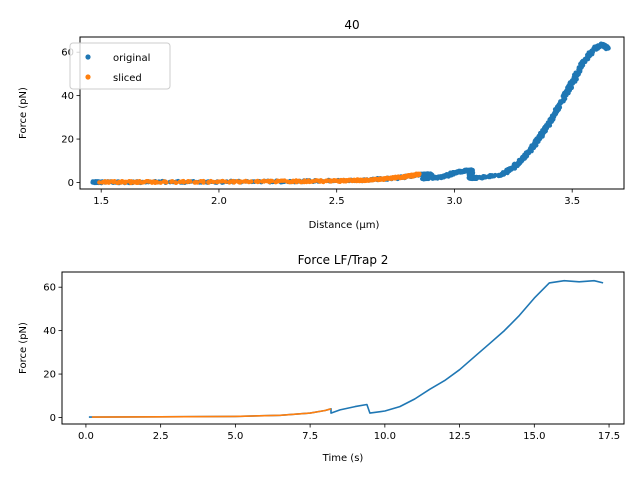 This screenshot has width=640, height=480. Describe the element at coordinates (86, 436) in the screenshot. I see `bottom-x-tick-label: 0.0` at that location.